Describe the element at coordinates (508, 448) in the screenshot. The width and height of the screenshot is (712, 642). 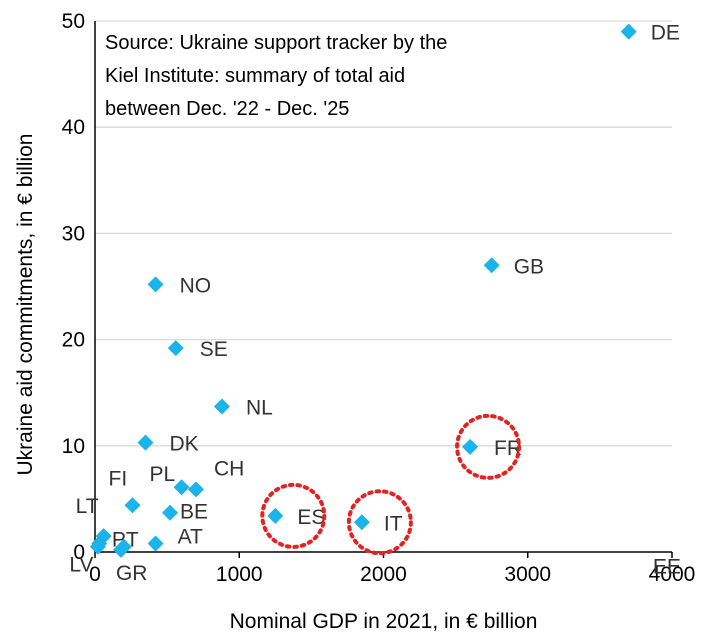
I see `point-label-fr: FR` at that location.